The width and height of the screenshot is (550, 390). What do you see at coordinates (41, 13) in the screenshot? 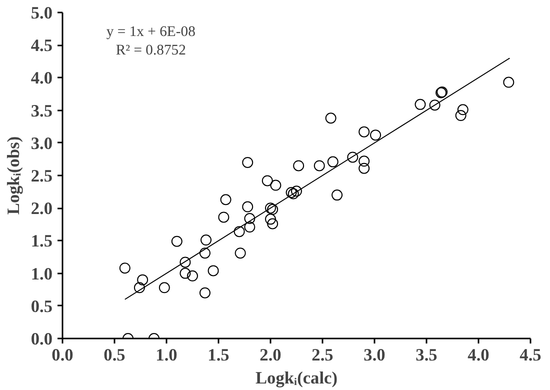
I see `y-tick-label: 5.0` at bounding box center [41, 13].